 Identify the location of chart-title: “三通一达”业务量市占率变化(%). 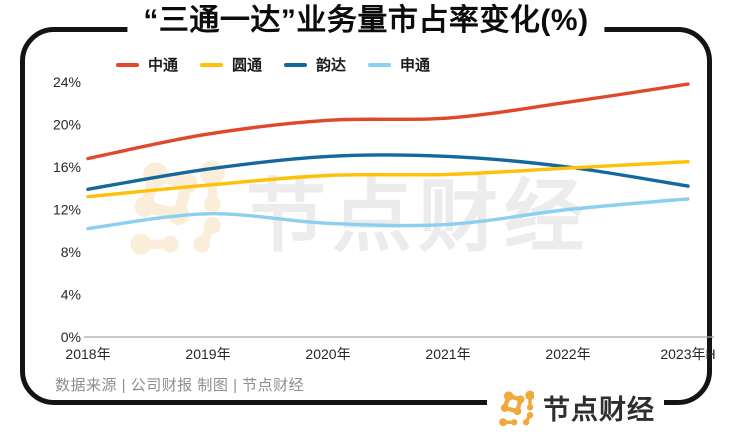
(366, 21).